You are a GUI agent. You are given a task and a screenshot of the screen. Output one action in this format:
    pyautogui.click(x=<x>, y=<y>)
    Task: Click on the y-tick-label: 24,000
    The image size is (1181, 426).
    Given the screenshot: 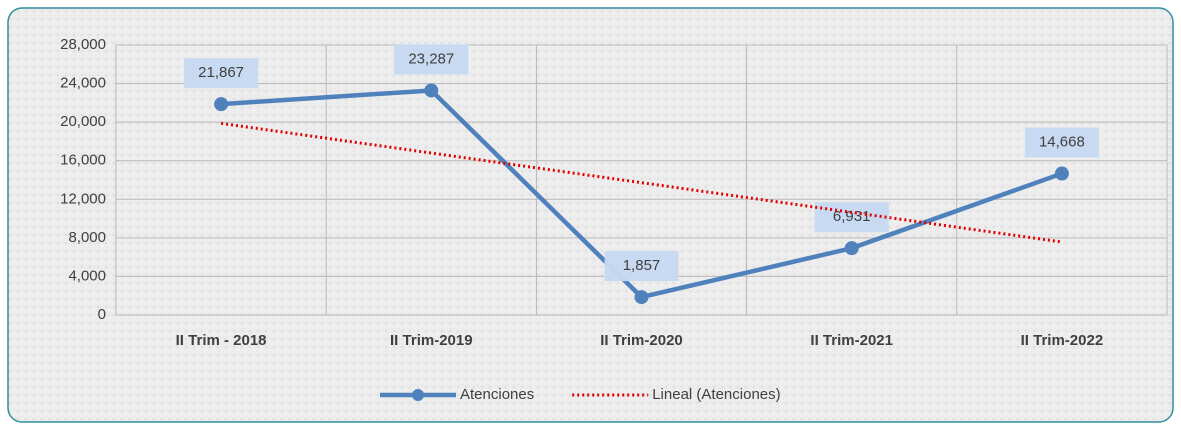 What is the action you would take?
    pyautogui.click(x=83, y=83)
    